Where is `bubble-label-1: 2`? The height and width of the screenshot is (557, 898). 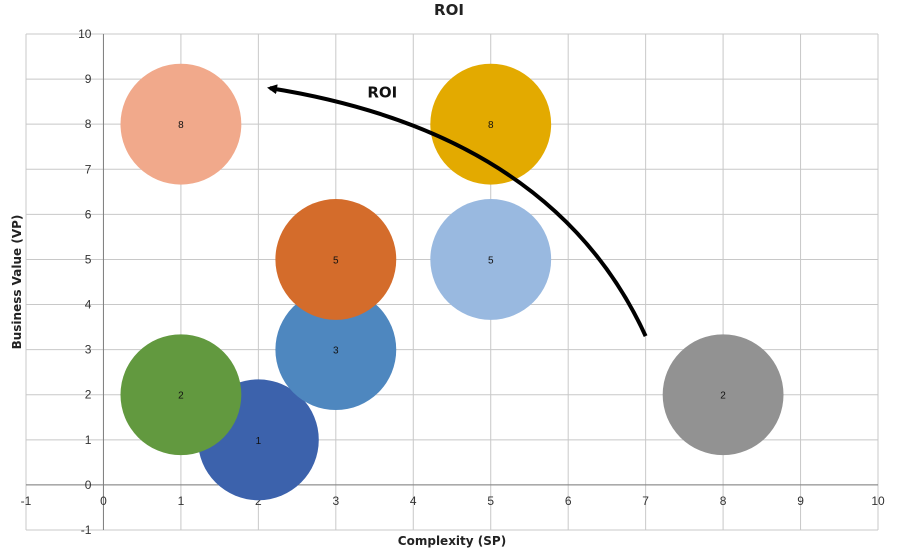
bubble-label-1: 2 is located at coordinates (181, 396).